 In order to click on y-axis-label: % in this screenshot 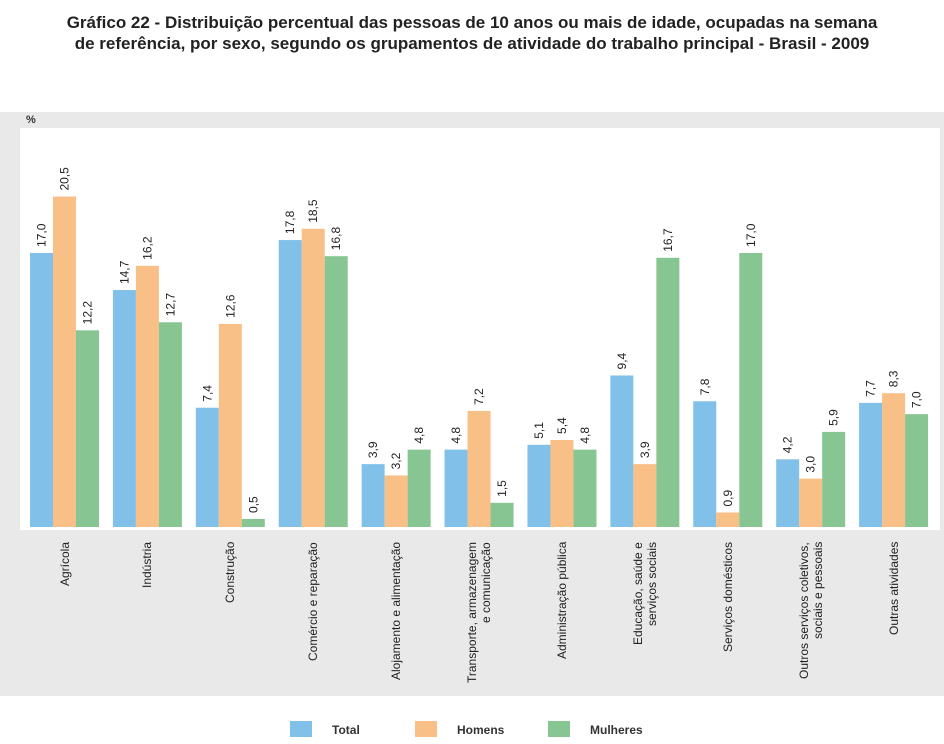, I will do `click(31, 120)`.